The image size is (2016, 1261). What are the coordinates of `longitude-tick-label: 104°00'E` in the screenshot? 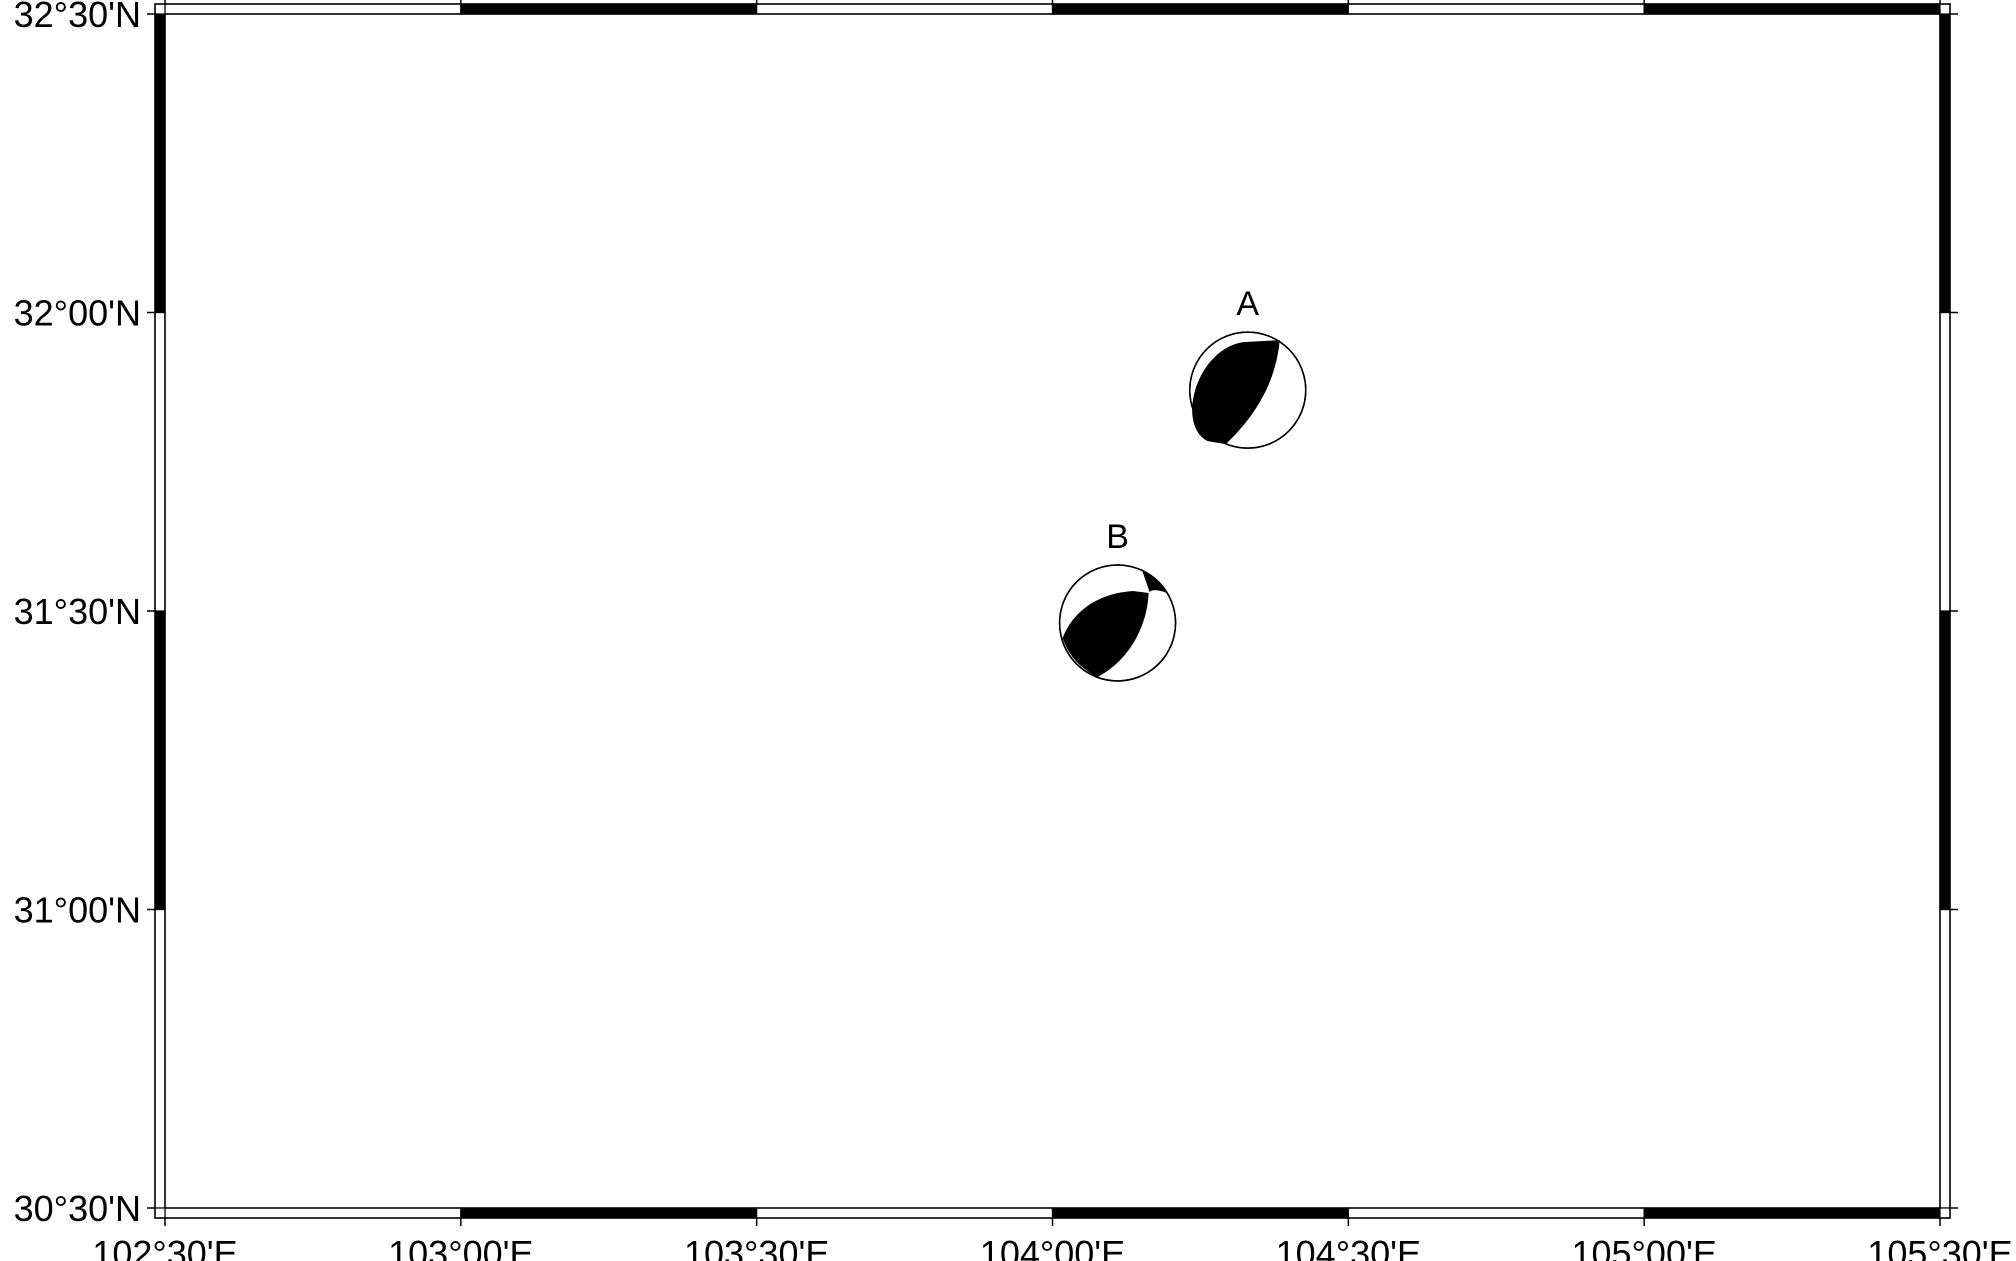 It's located at (1052, 1247).